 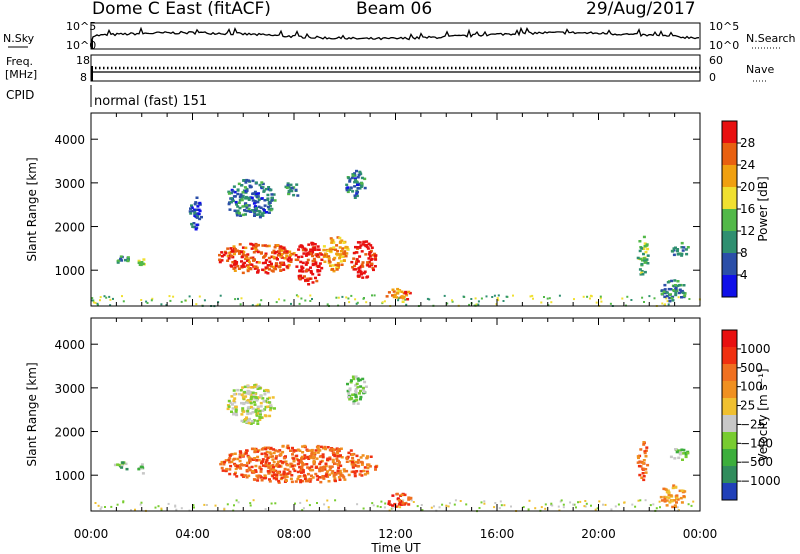 What do you see at coordinates (69, 228) in the screenshot?
I see `power-ytick-label: 2000` at bounding box center [69, 228].